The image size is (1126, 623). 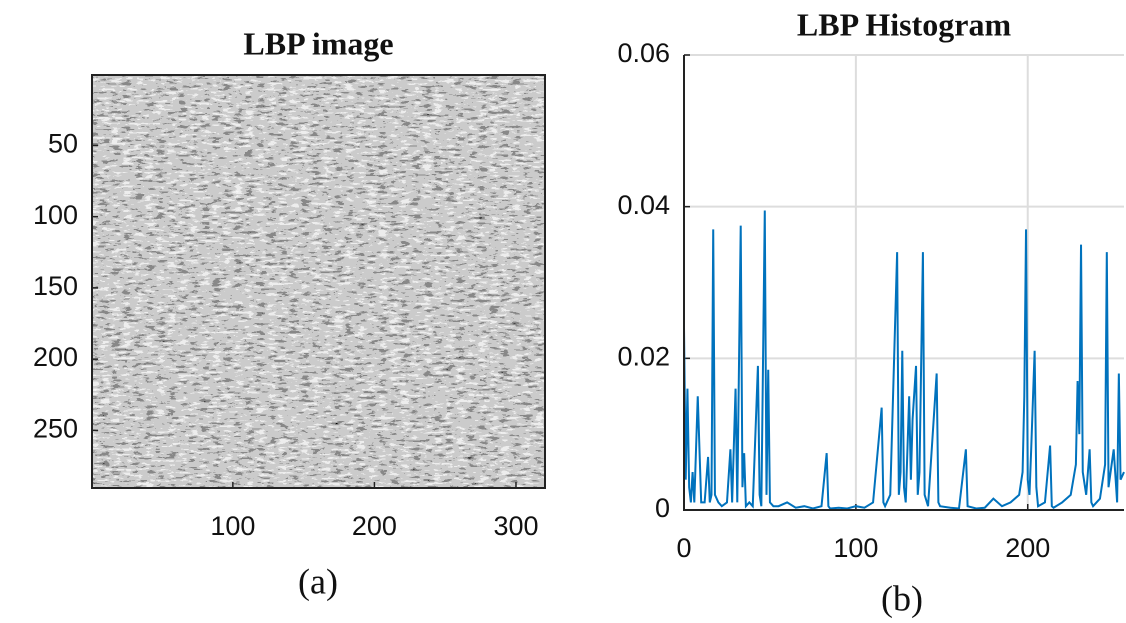 I want to click on y-tick-label: 0.02, so click(x=643, y=356).